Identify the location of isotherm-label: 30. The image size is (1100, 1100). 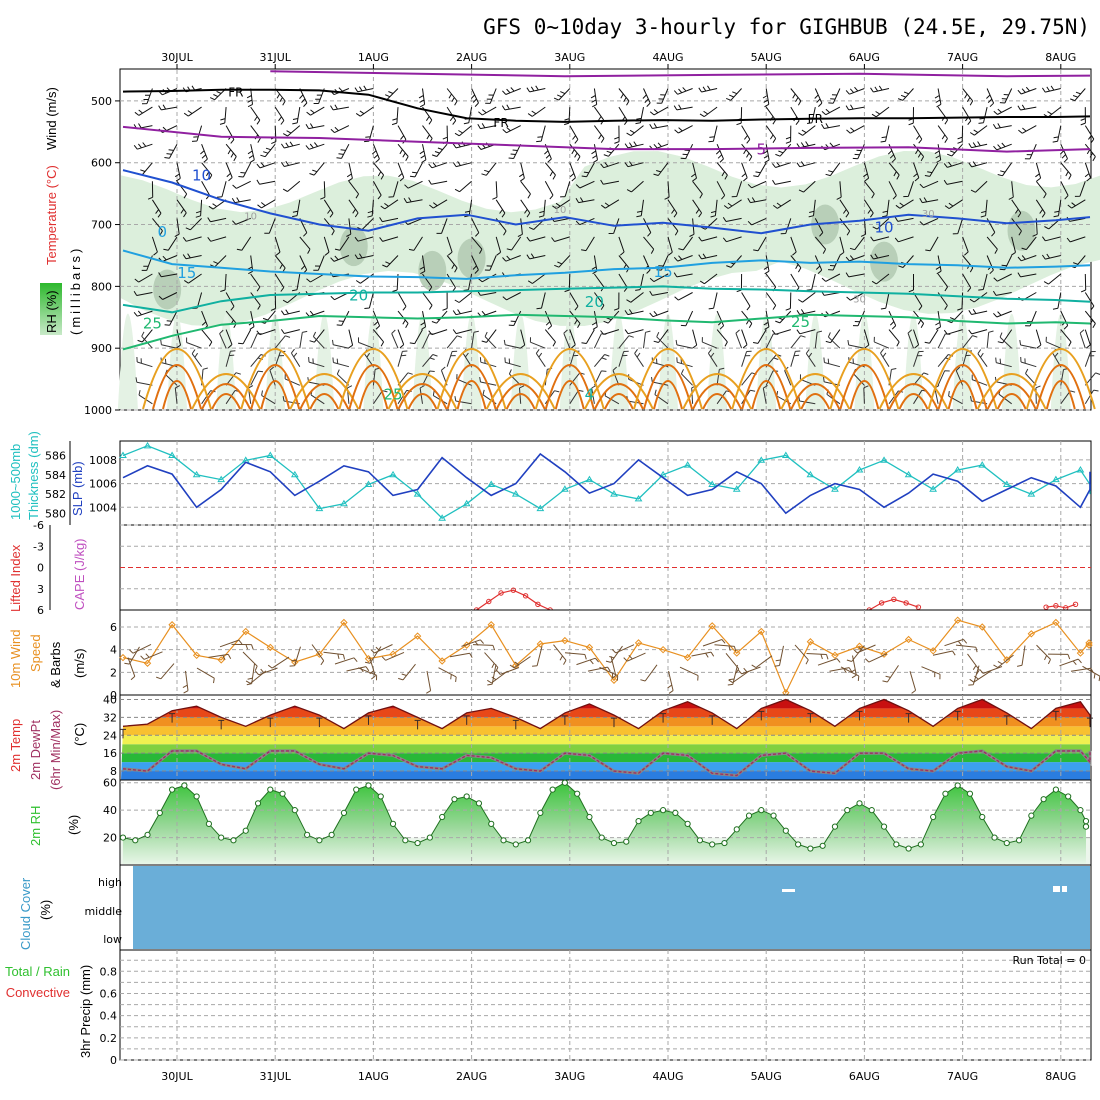
(928, 214).